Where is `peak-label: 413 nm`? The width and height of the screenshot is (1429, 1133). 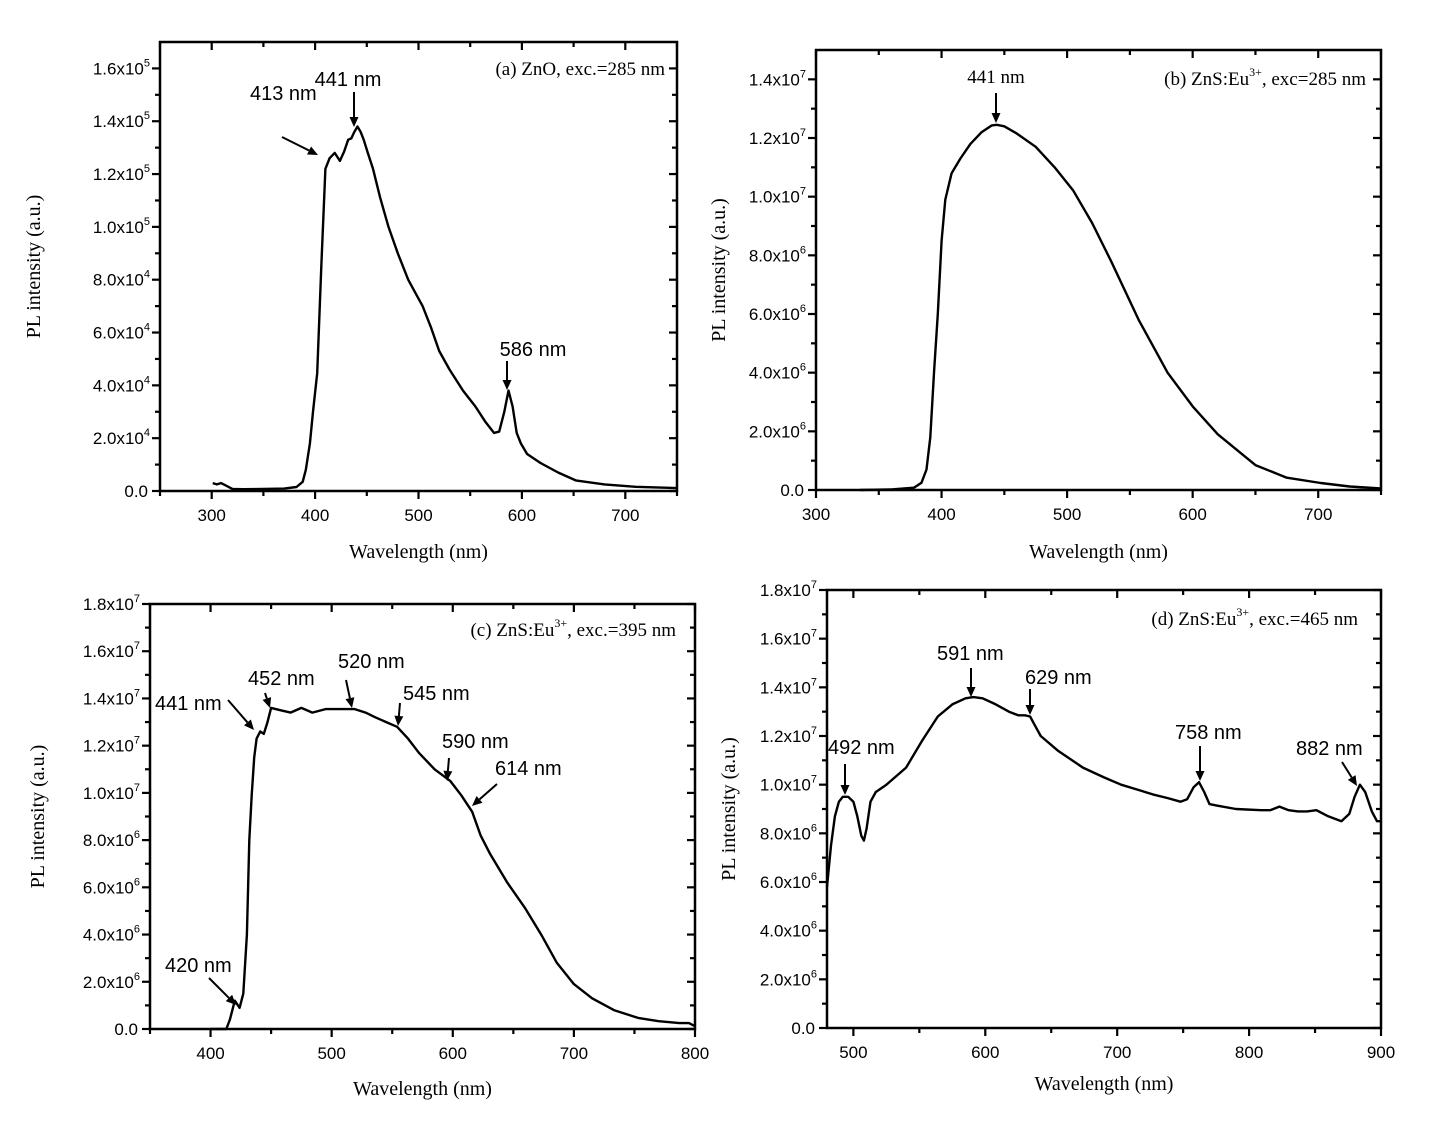 peak-label: 413 nm is located at coordinates (283, 94).